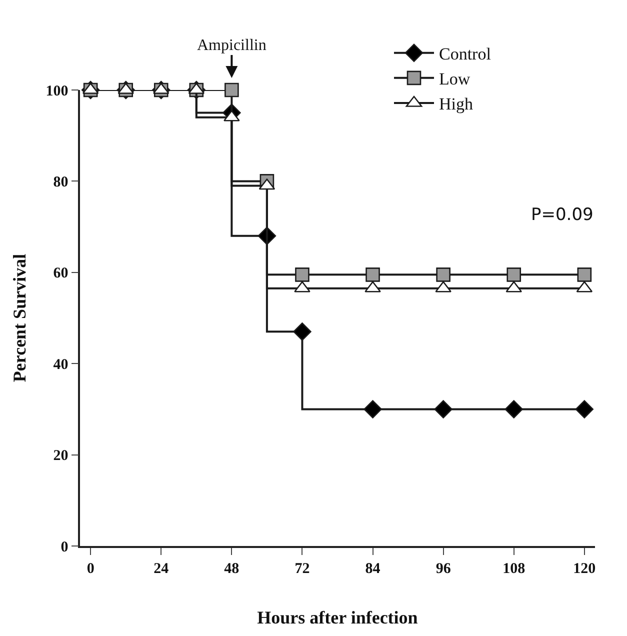  What do you see at coordinates (455, 79) in the screenshot?
I see `legend-label: Low` at bounding box center [455, 79].